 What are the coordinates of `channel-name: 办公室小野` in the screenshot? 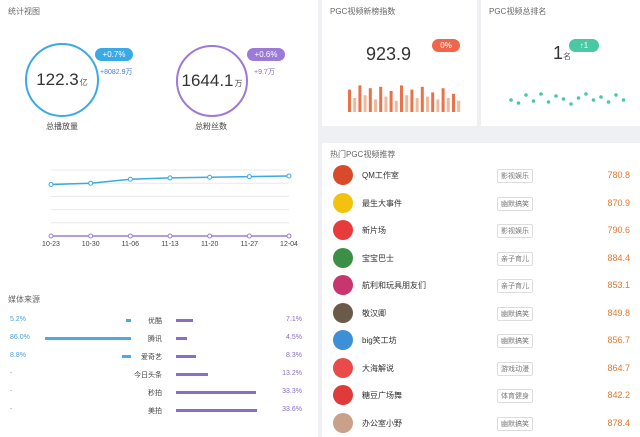 It's located at (382, 423).